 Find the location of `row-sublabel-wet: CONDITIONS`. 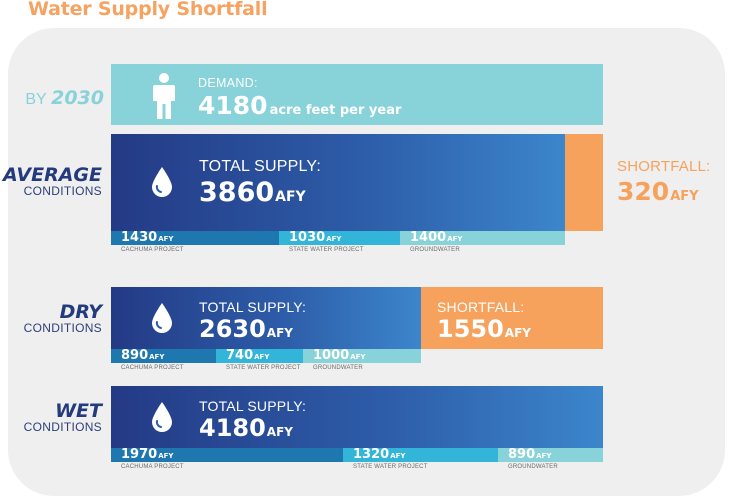

row-sublabel-wet: CONDITIONS is located at coordinates (62, 427).